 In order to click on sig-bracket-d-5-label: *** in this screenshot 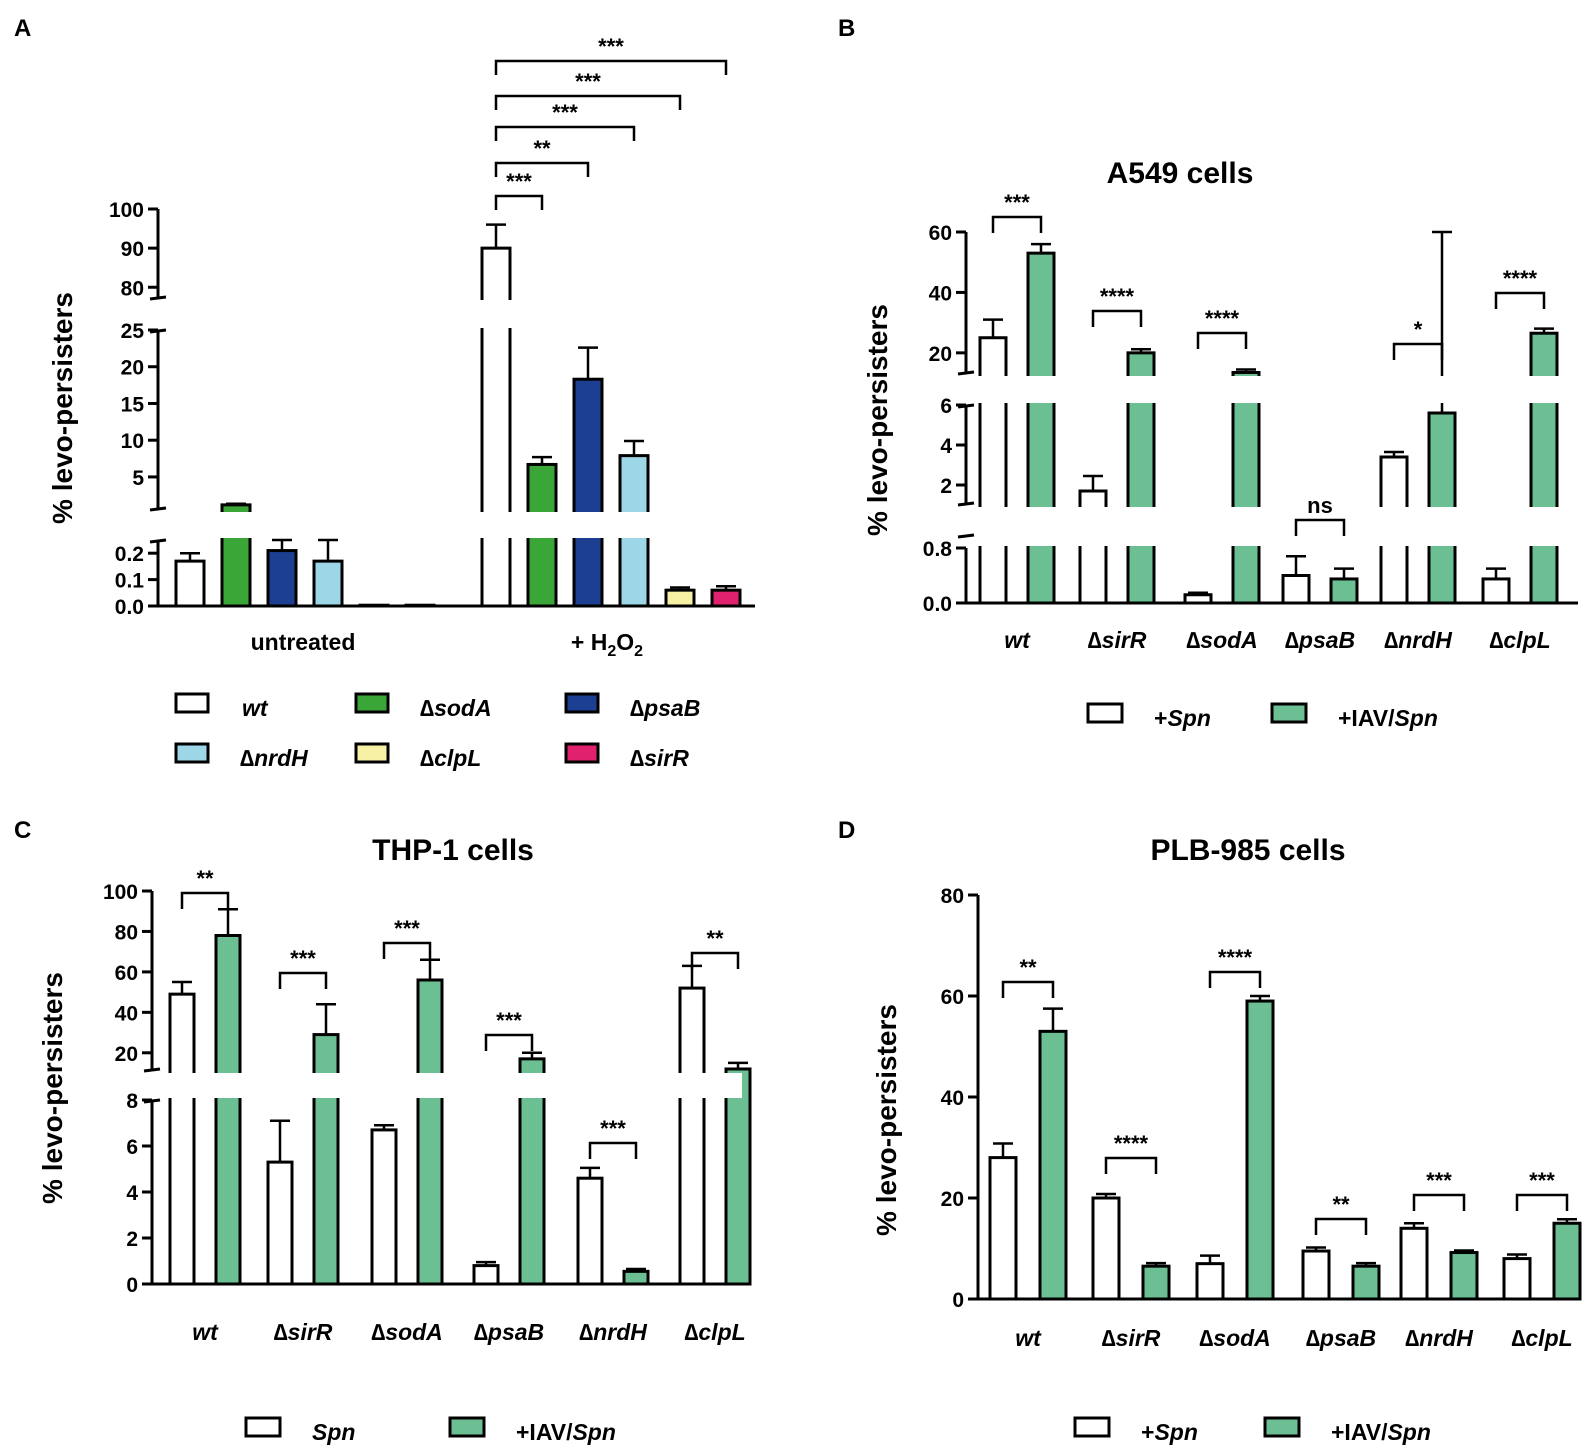, I will do `click(1542, 1180)`.